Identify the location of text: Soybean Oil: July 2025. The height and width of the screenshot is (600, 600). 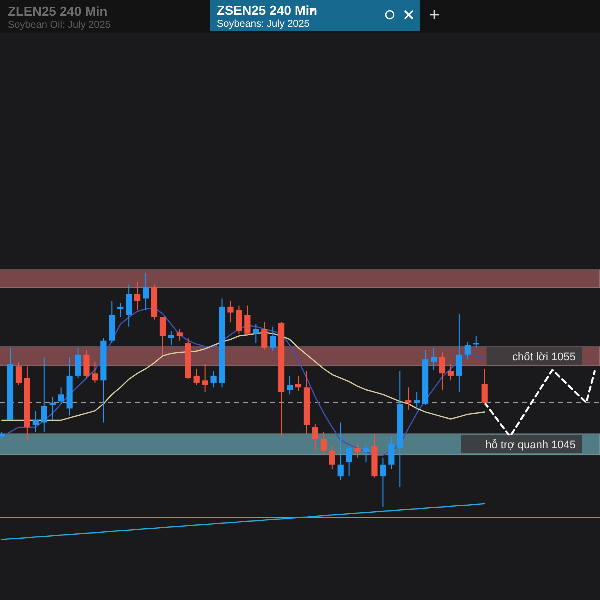
(60, 25).